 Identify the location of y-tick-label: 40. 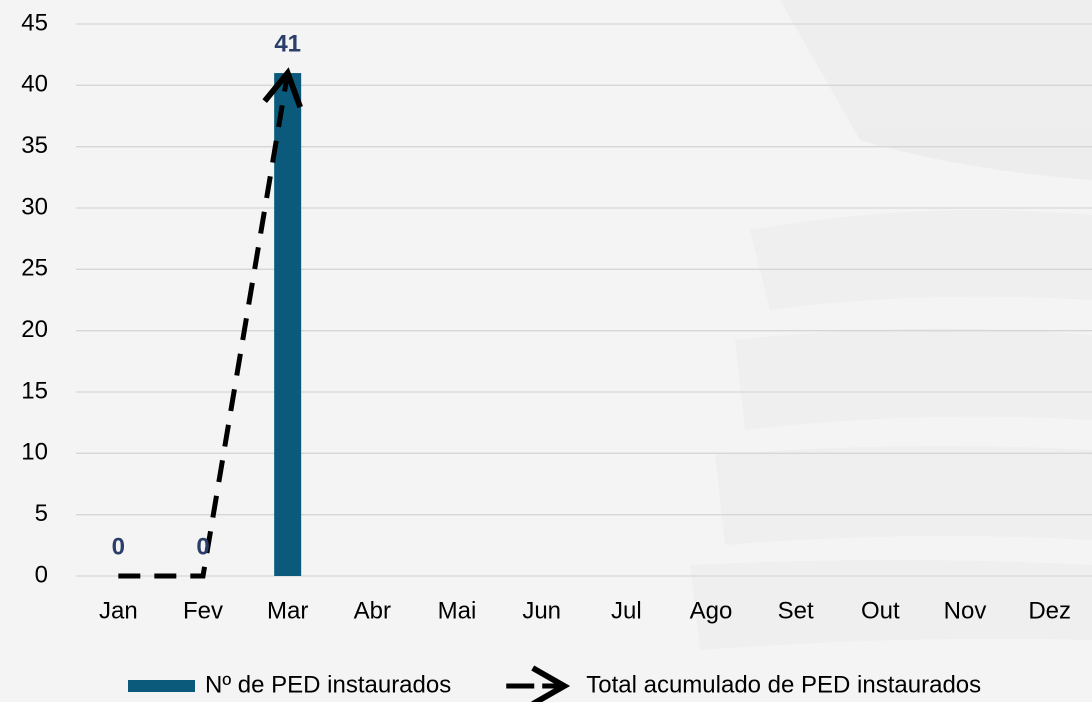
(34, 84).